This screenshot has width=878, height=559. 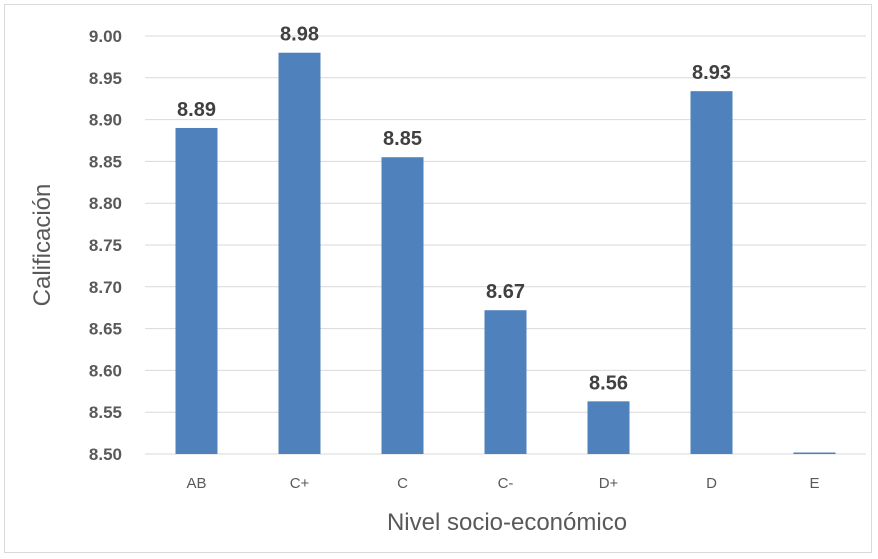 What do you see at coordinates (402, 483) in the screenshot?
I see `x-tick-label: C` at bounding box center [402, 483].